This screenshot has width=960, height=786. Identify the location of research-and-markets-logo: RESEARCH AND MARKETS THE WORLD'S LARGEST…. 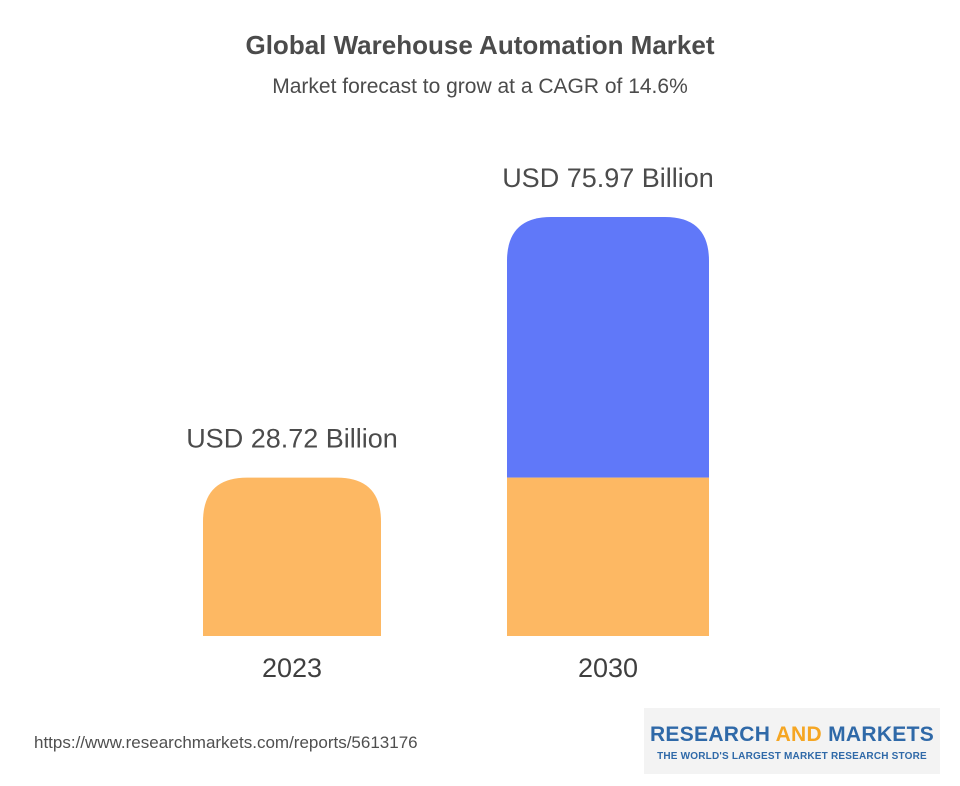
(792, 741).